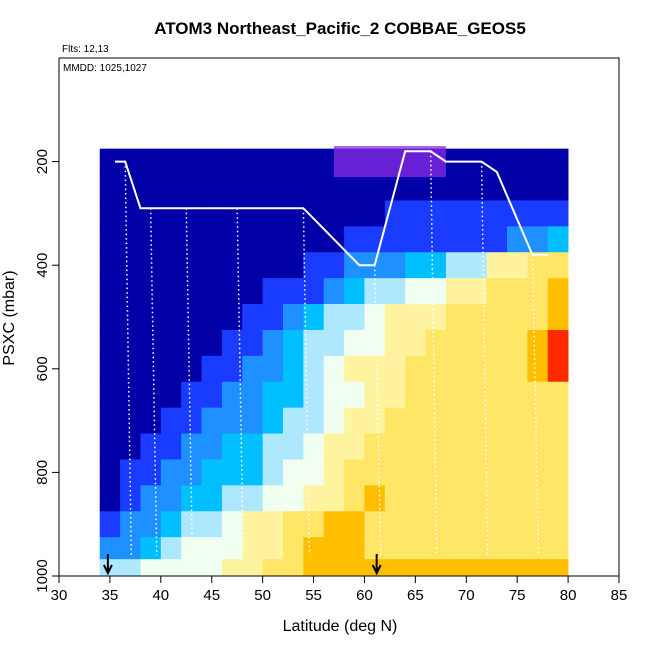  I want to click on x-tick-label: 40, so click(160, 595).